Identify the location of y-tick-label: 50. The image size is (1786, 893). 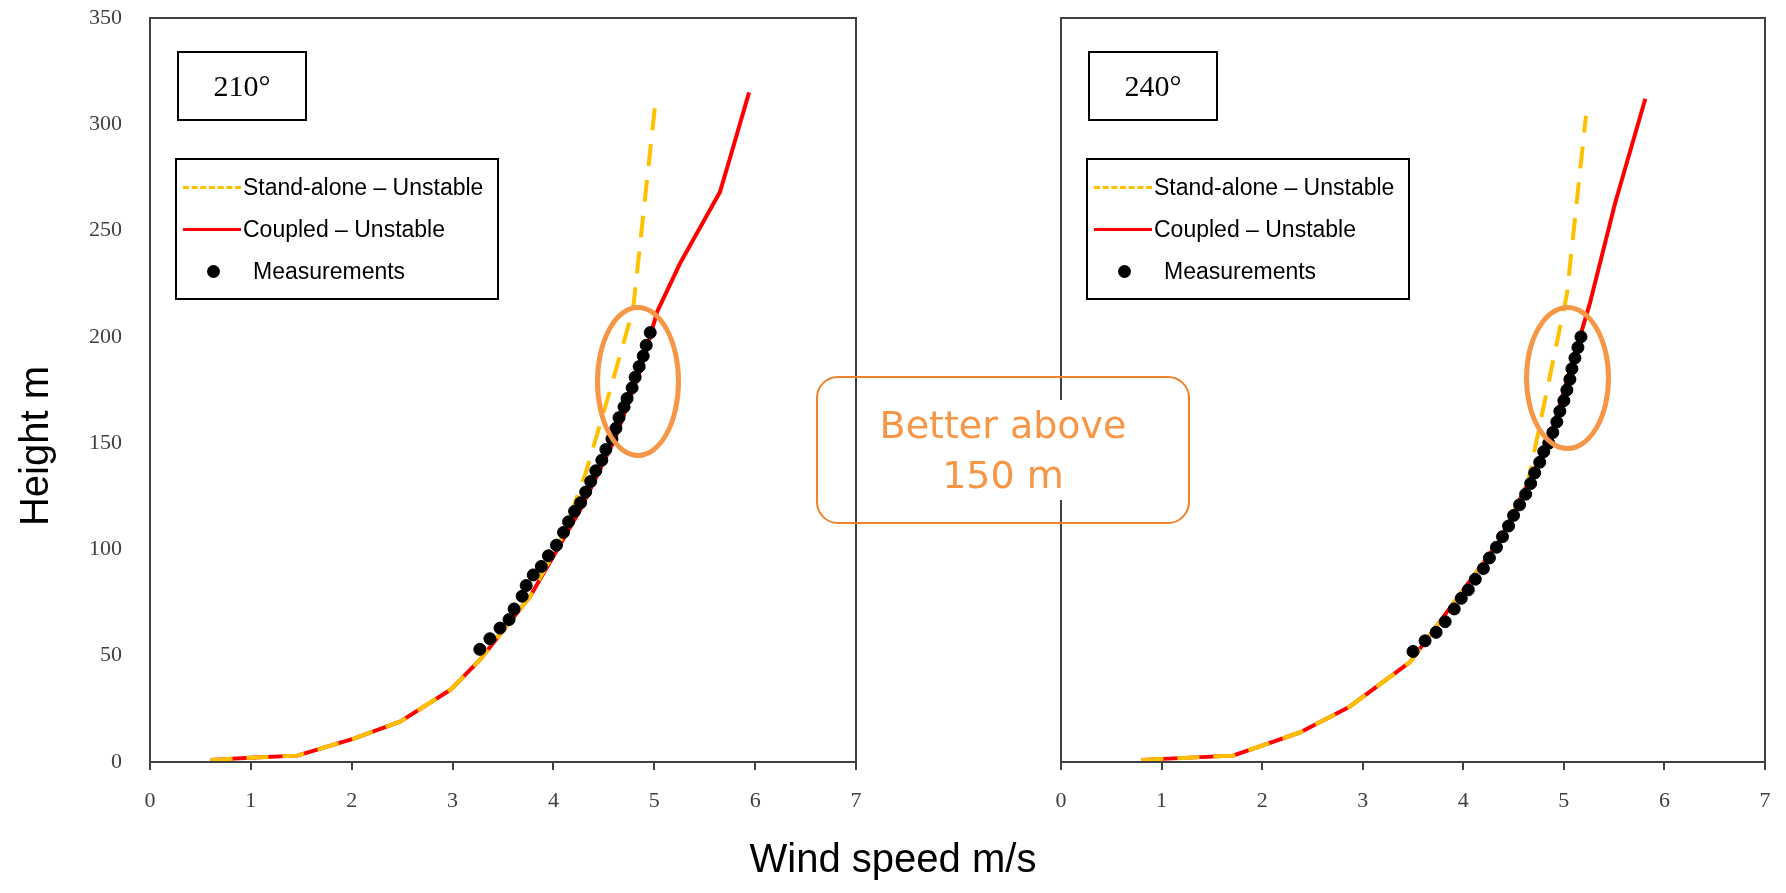
(111, 654).